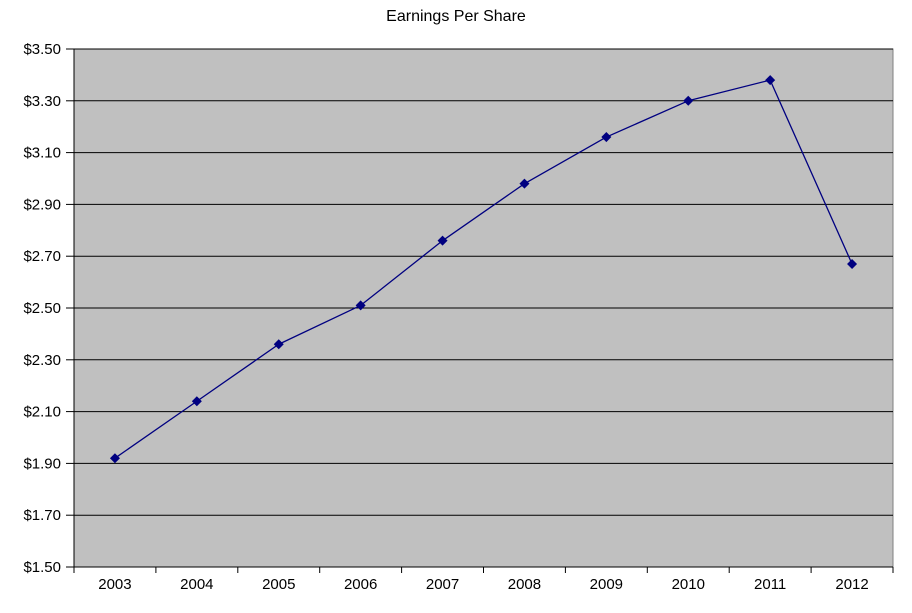 The height and width of the screenshot is (613, 912). I want to click on y-axis-label: $2.30, so click(42, 360).